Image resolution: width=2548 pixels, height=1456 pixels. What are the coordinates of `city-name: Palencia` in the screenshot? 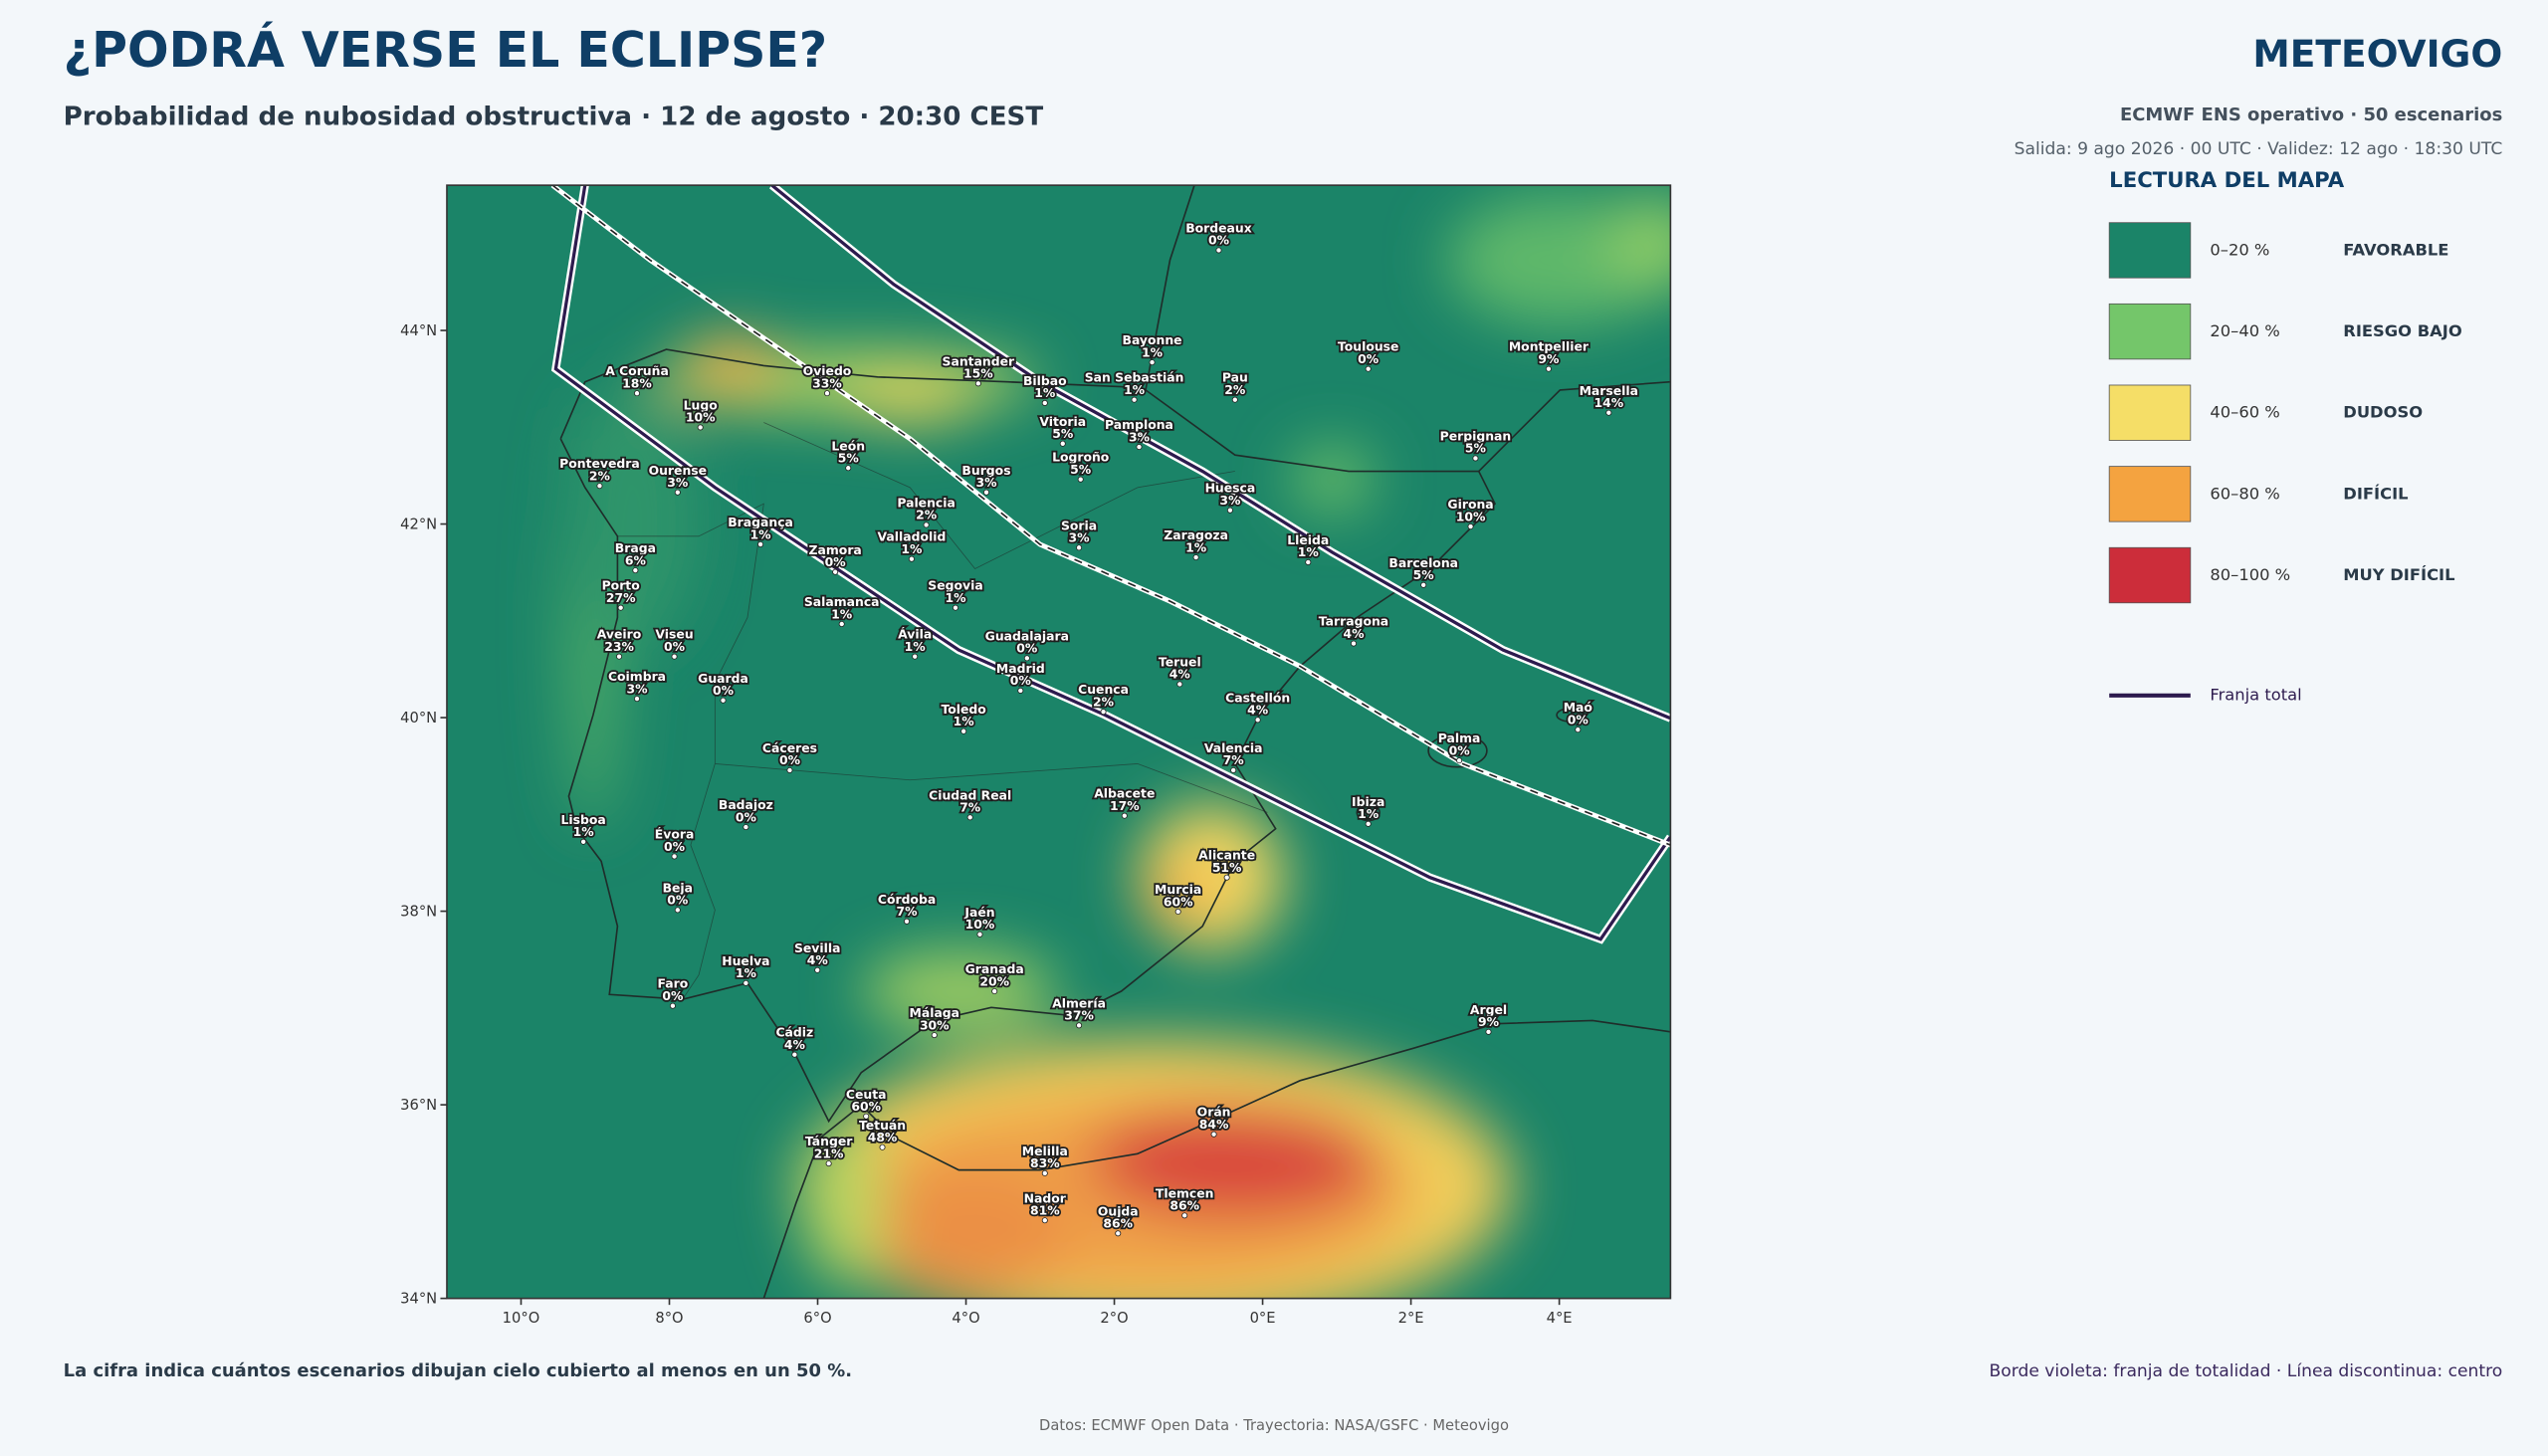 It's located at (926, 502).